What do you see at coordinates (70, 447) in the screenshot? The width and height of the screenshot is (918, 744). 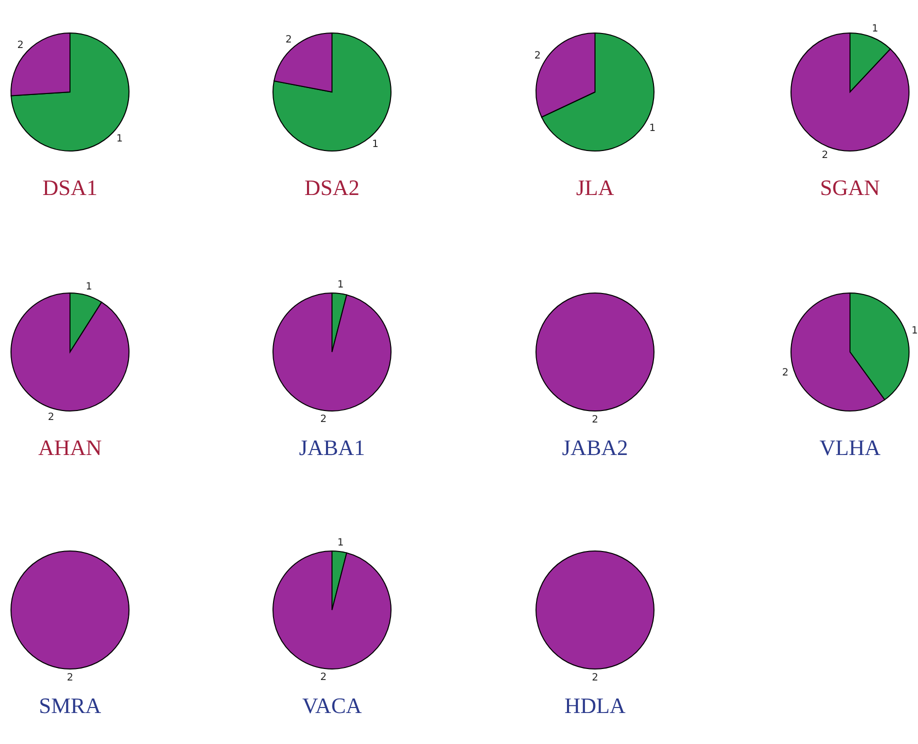 I see `text: AHAN` at bounding box center [70, 447].